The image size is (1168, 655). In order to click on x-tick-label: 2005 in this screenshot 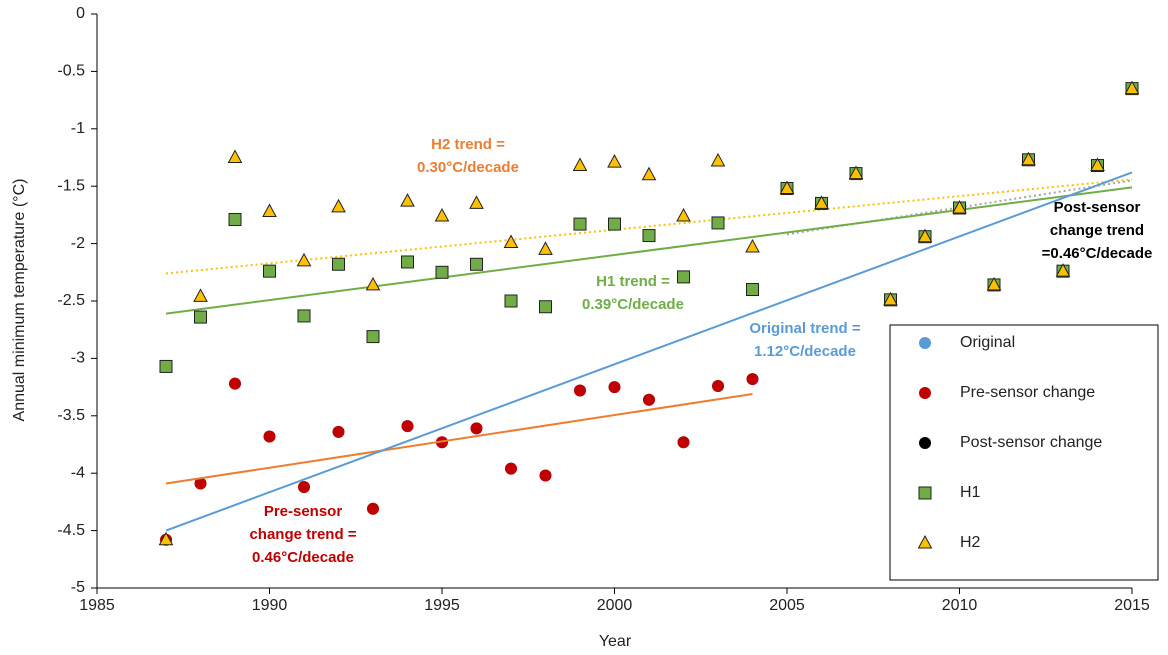, I will do `click(787, 605)`.